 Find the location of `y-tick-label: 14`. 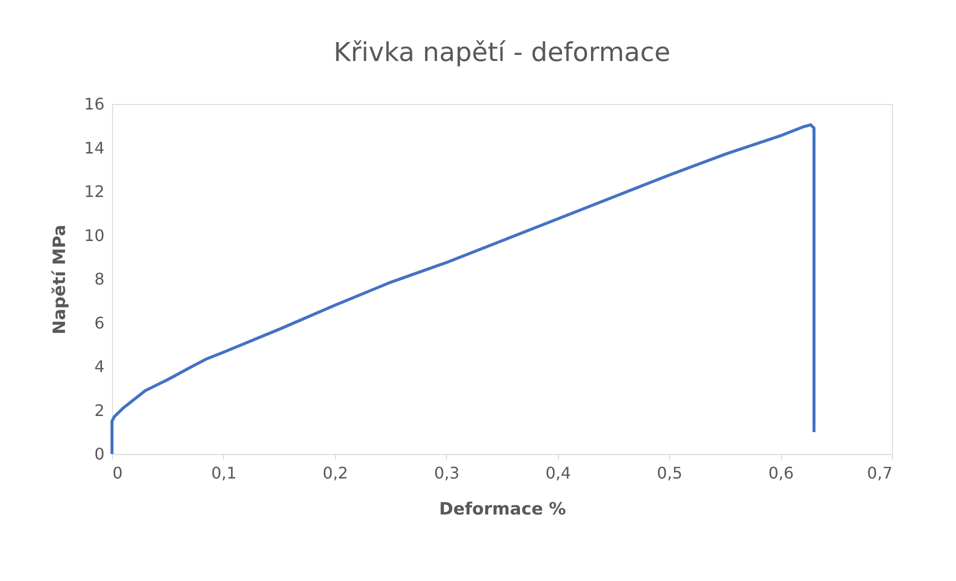

y-tick-label: 14 is located at coordinates (94, 148).